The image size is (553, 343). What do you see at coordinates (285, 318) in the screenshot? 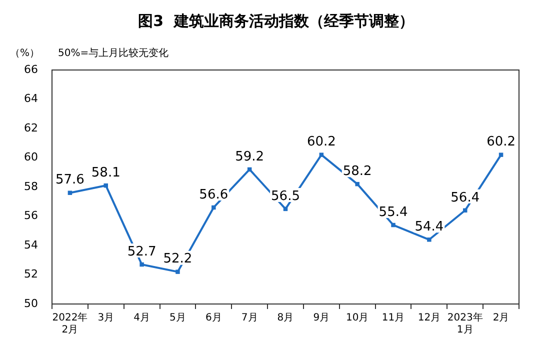
I see `x-tick-label: 8月` at bounding box center [285, 318].